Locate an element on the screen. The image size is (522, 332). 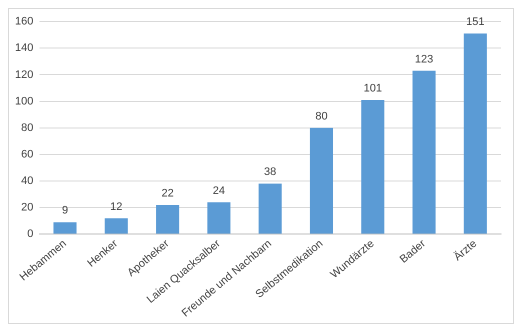
y-tick-label: 0 is located at coordinates (30, 234).